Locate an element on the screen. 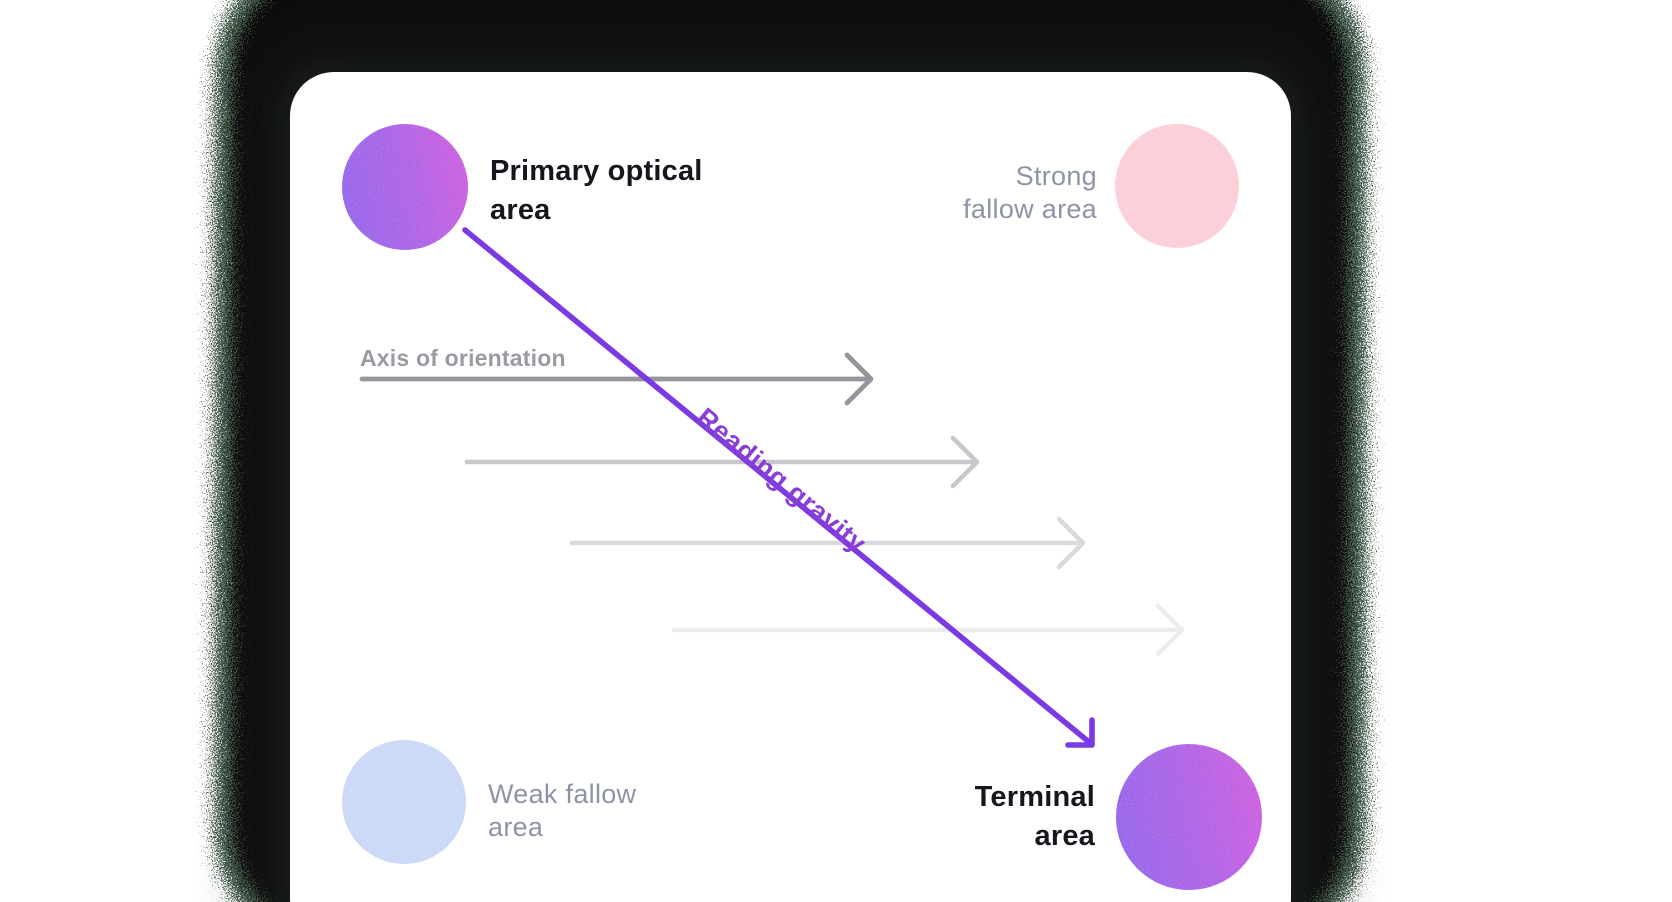 The width and height of the screenshot is (1672, 902). terminal-area-label-line1: Terminal is located at coordinates (1034, 797).